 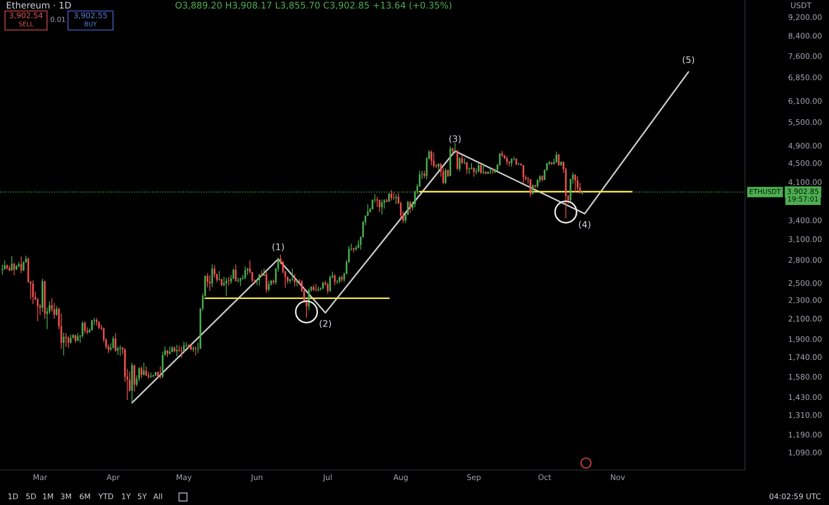 What do you see at coordinates (584, 224) in the screenshot?
I see `annotation: (4)` at bounding box center [584, 224].